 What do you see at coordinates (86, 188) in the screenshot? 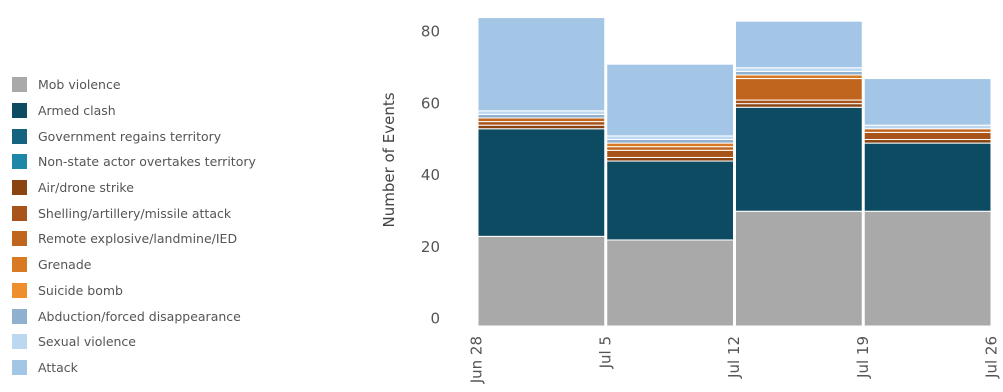
I see `legend-label: Air/drone strike` at bounding box center [86, 188].